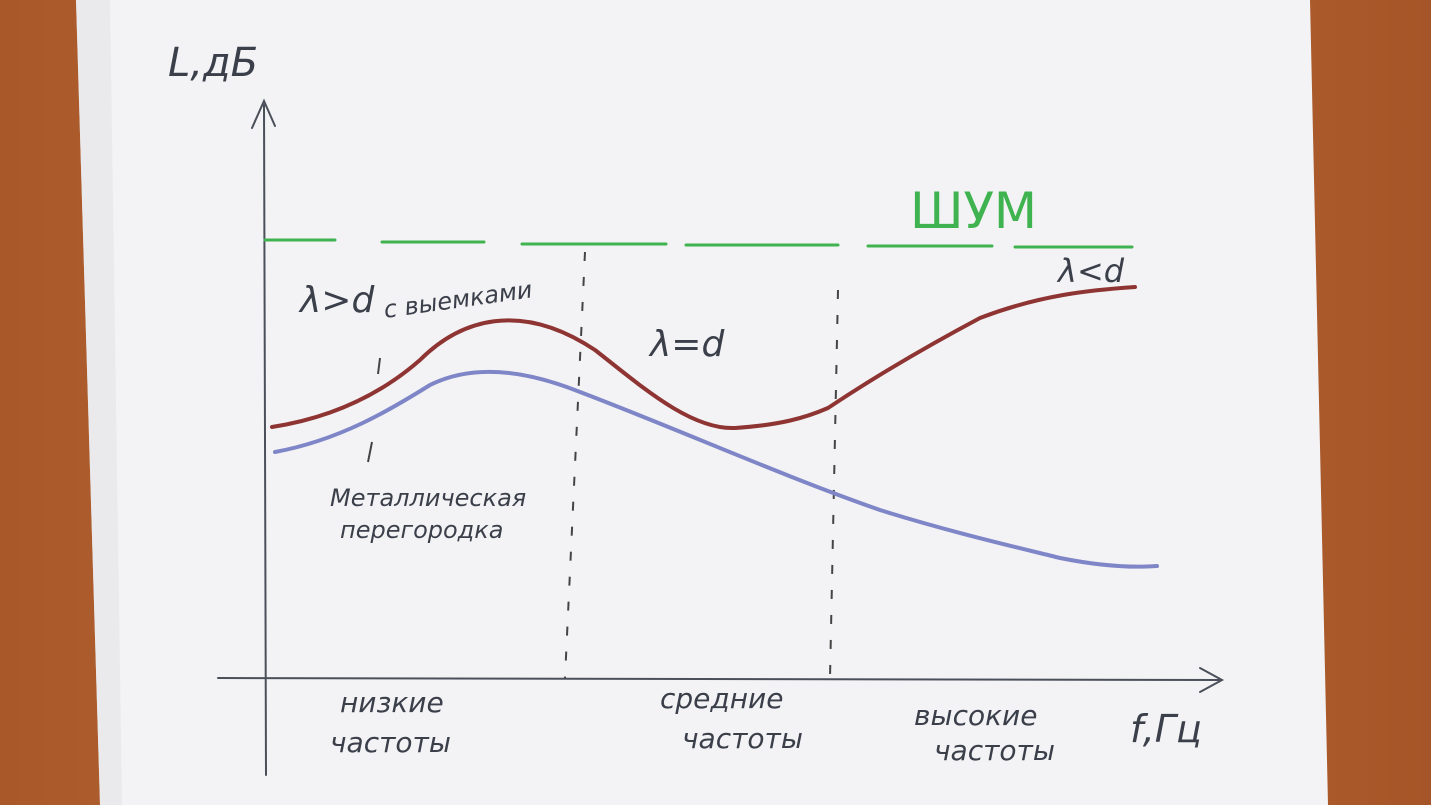  What do you see at coordinates (336, 300) in the screenshot?
I see `region-low-condition: λ>d` at bounding box center [336, 300].